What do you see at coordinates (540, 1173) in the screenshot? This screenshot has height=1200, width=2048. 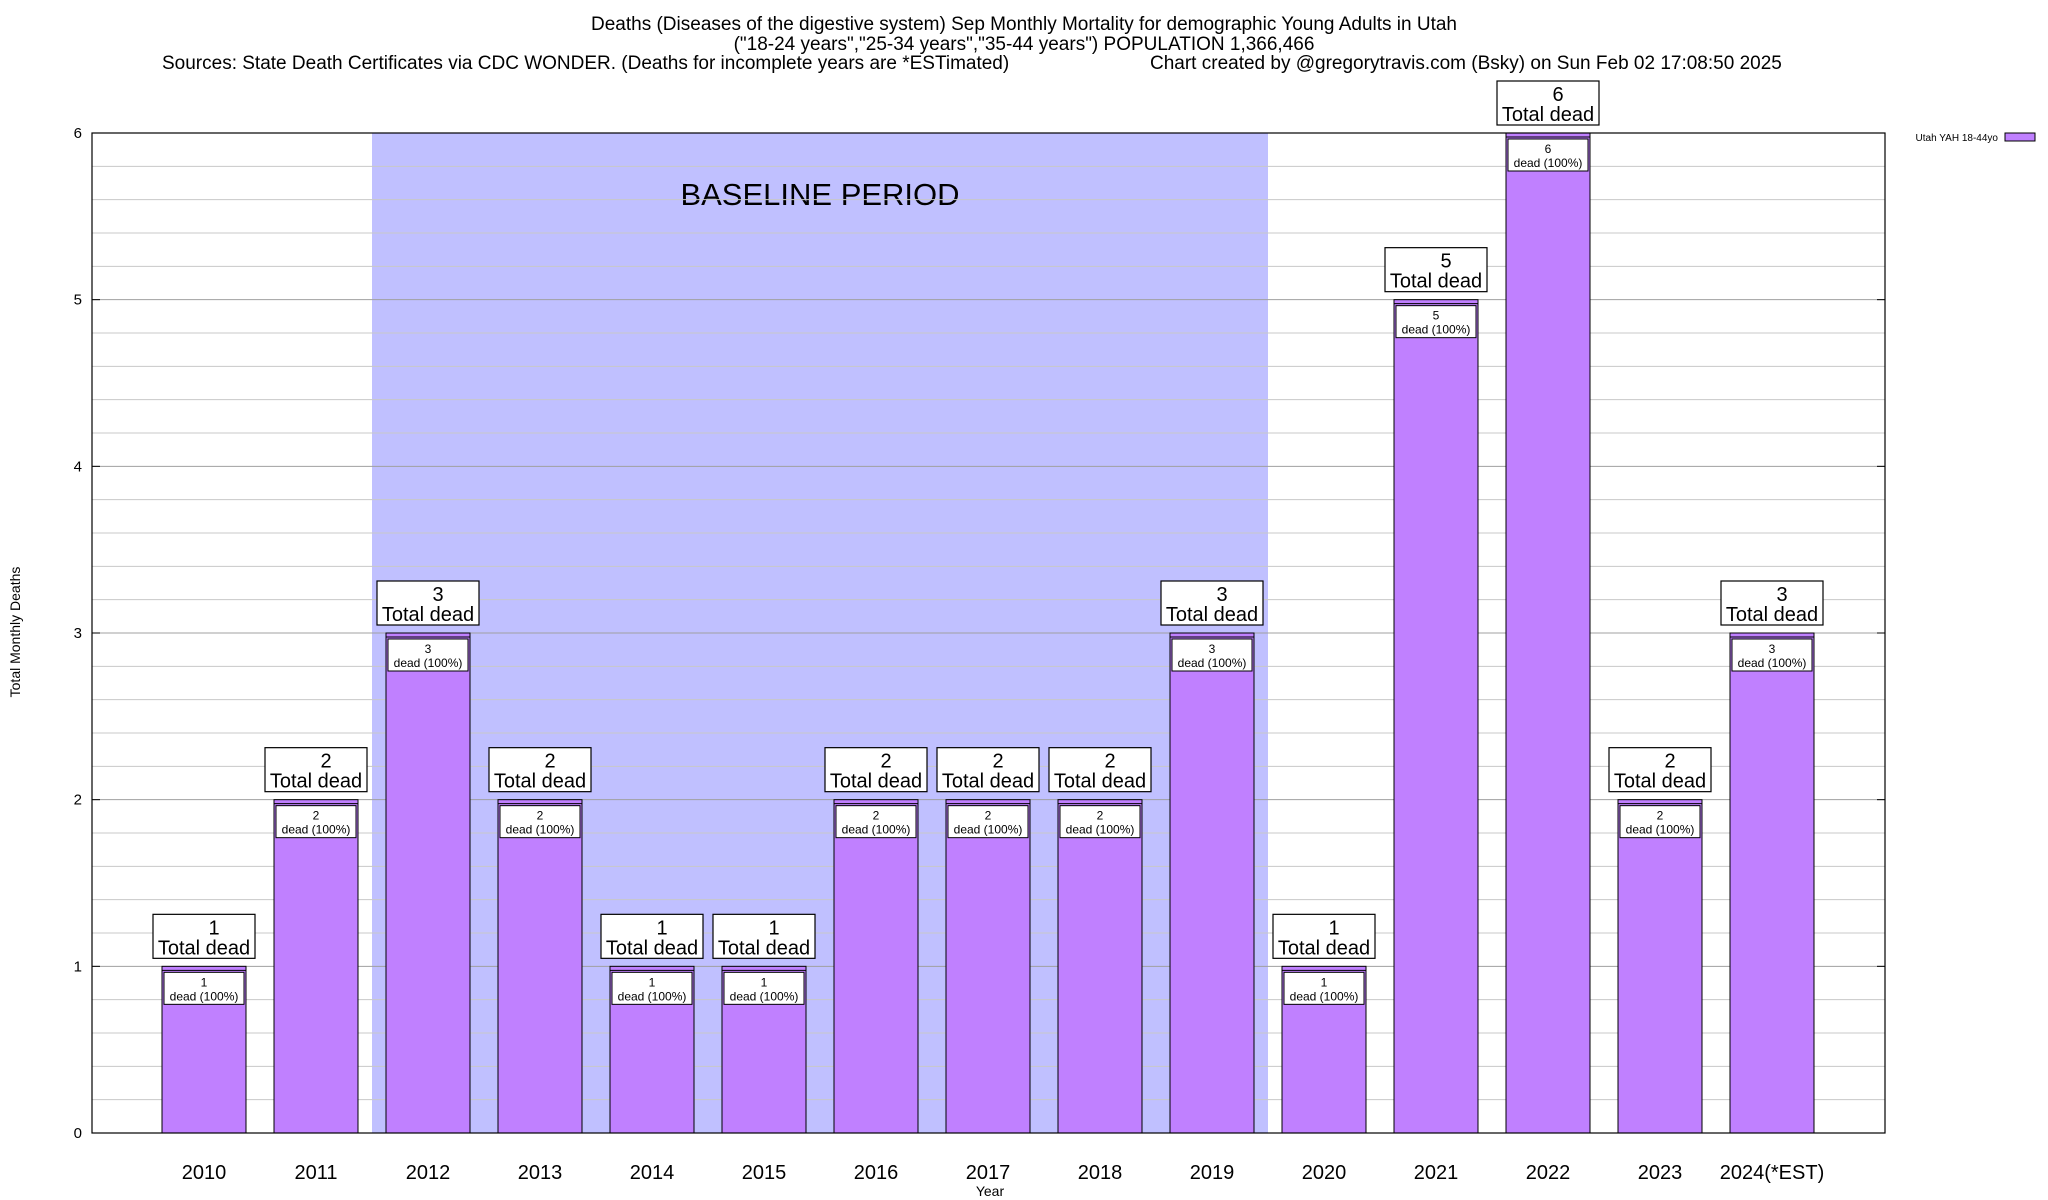 I see `x-tick-label: 2013` at bounding box center [540, 1173].